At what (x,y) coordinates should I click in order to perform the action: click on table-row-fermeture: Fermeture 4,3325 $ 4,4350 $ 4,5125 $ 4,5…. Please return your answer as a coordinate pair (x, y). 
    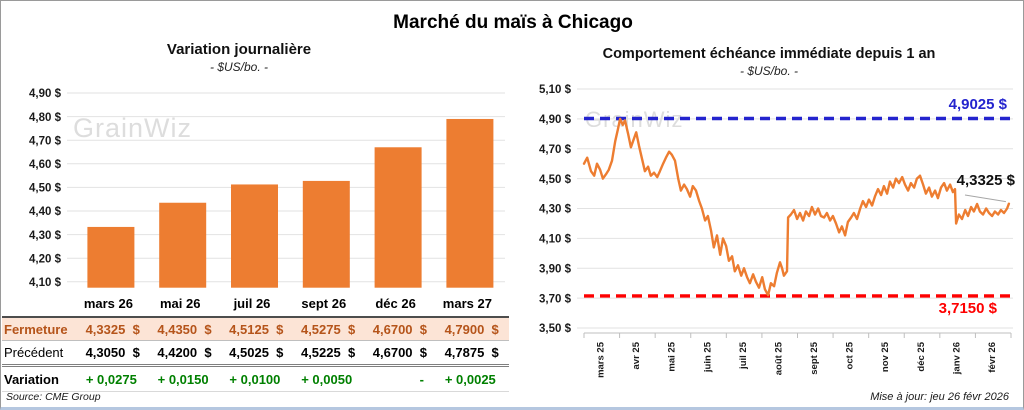
    Looking at the image, I should click on (255, 329).